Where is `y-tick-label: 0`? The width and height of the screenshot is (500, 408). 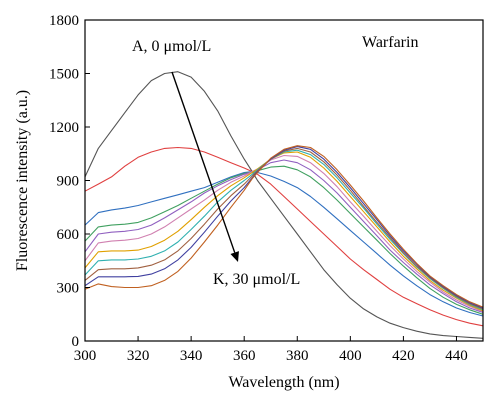 y-tick-label: 0 is located at coordinates (76, 342).